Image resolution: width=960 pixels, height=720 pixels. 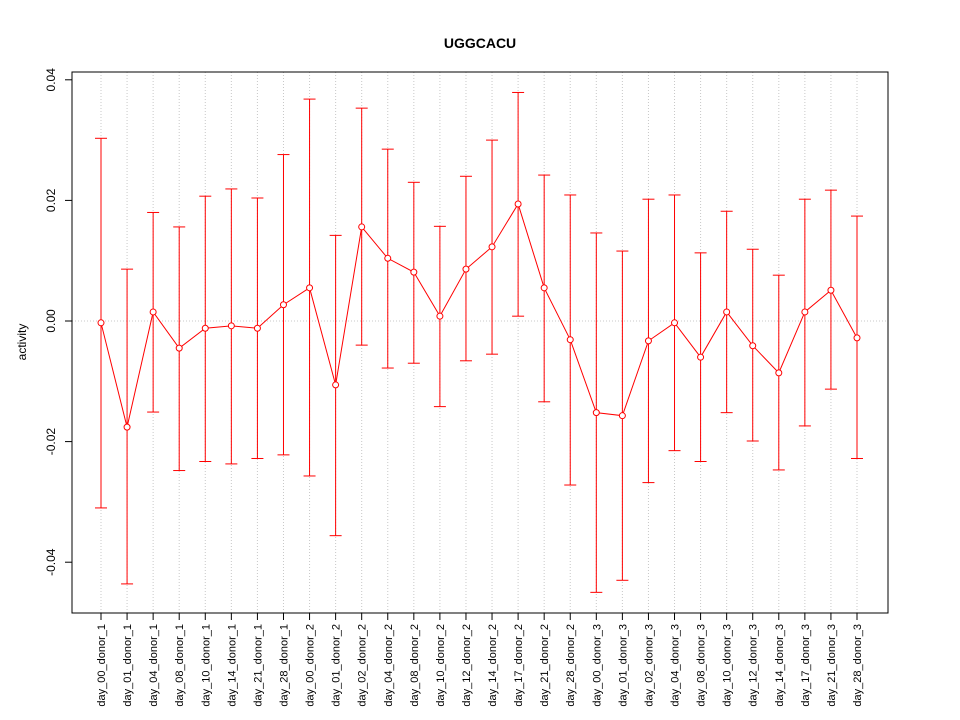 What do you see at coordinates (128, 665) in the screenshot?
I see `x-tick-label: day_01_donor_1` at bounding box center [128, 665].